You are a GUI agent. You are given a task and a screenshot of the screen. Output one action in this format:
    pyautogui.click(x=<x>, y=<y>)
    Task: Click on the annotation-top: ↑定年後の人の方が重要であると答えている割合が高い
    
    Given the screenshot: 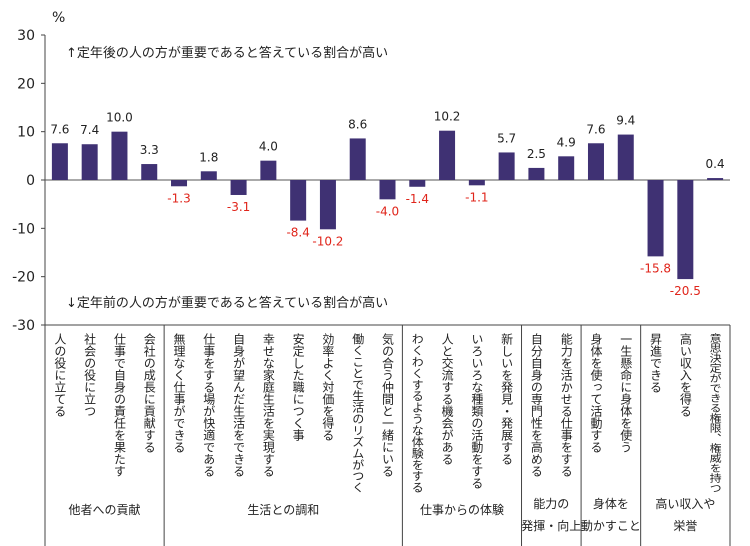 What is the action you would take?
    pyautogui.click(x=227, y=53)
    